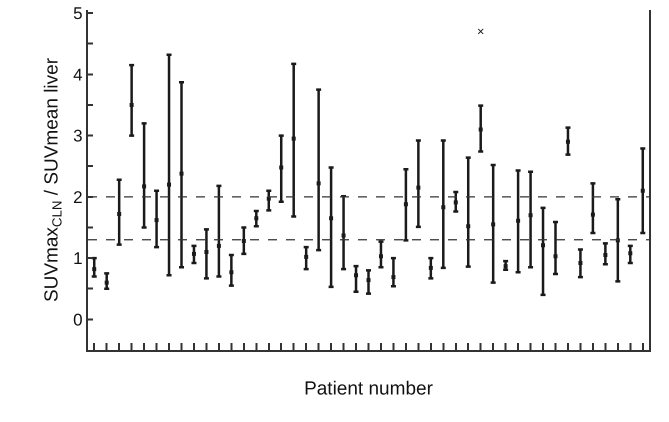 Image resolution: width=669 pixels, height=422 pixels. What do you see at coordinates (369, 389) in the screenshot?
I see `x-axis-title: Patient number` at bounding box center [369, 389].